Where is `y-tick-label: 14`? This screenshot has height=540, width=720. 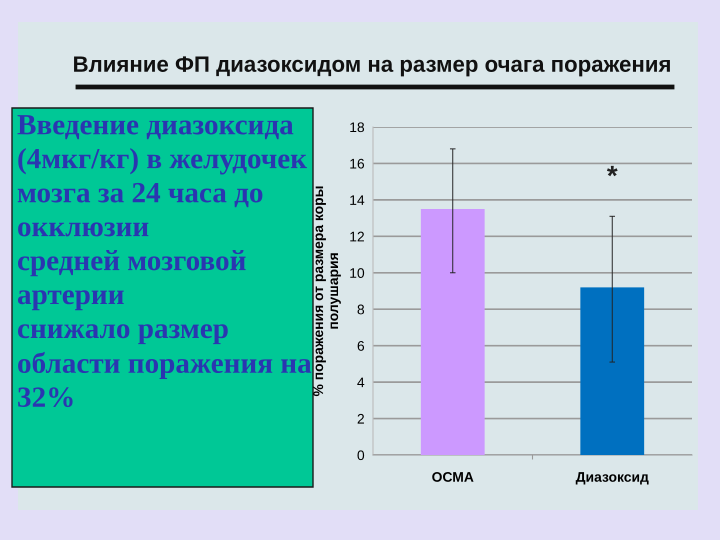 y-tick-label: 14 is located at coordinates (357, 200).